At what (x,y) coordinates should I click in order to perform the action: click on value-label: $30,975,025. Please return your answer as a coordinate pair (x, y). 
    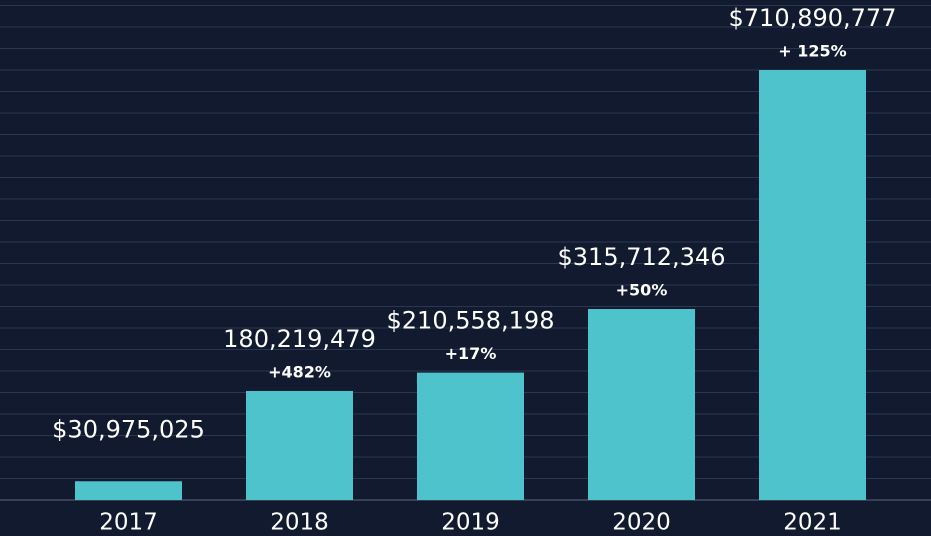
    Looking at the image, I should click on (128, 429).